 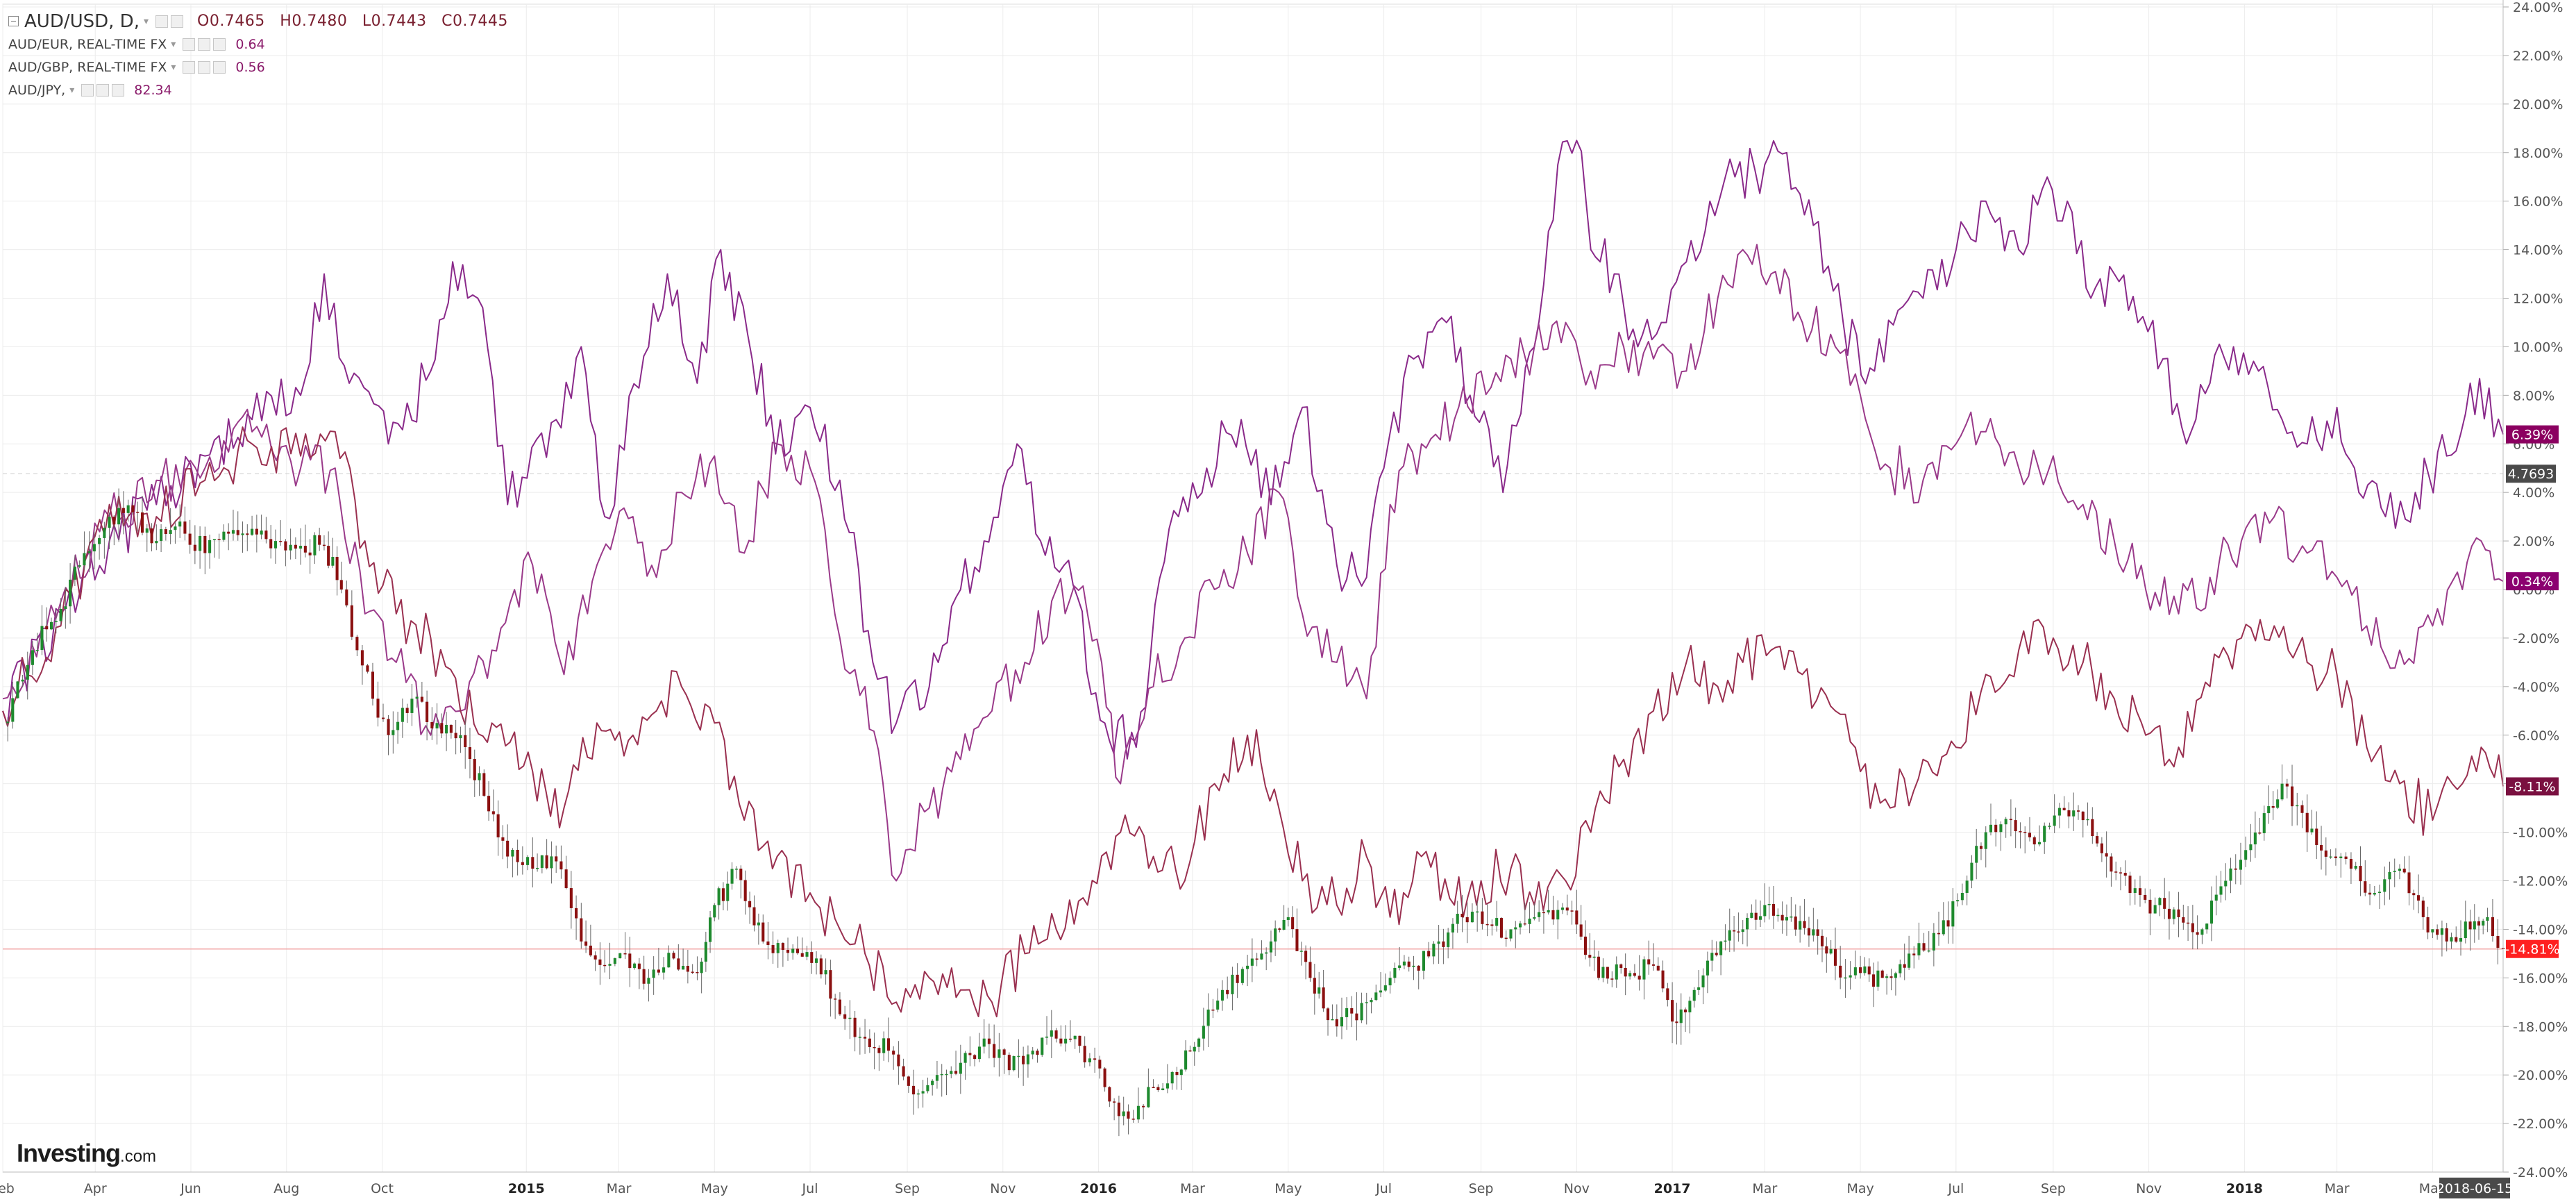 I want to click on overlay-symbol: AUD/JPY,, so click(x=37, y=90).